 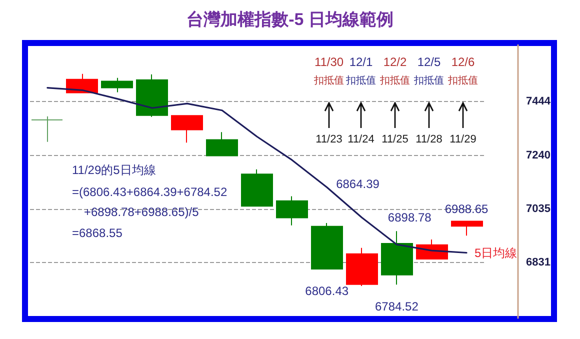 What do you see at coordinates (358, 183) in the screenshot?
I see `text: 6864.39` at bounding box center [358, 183].